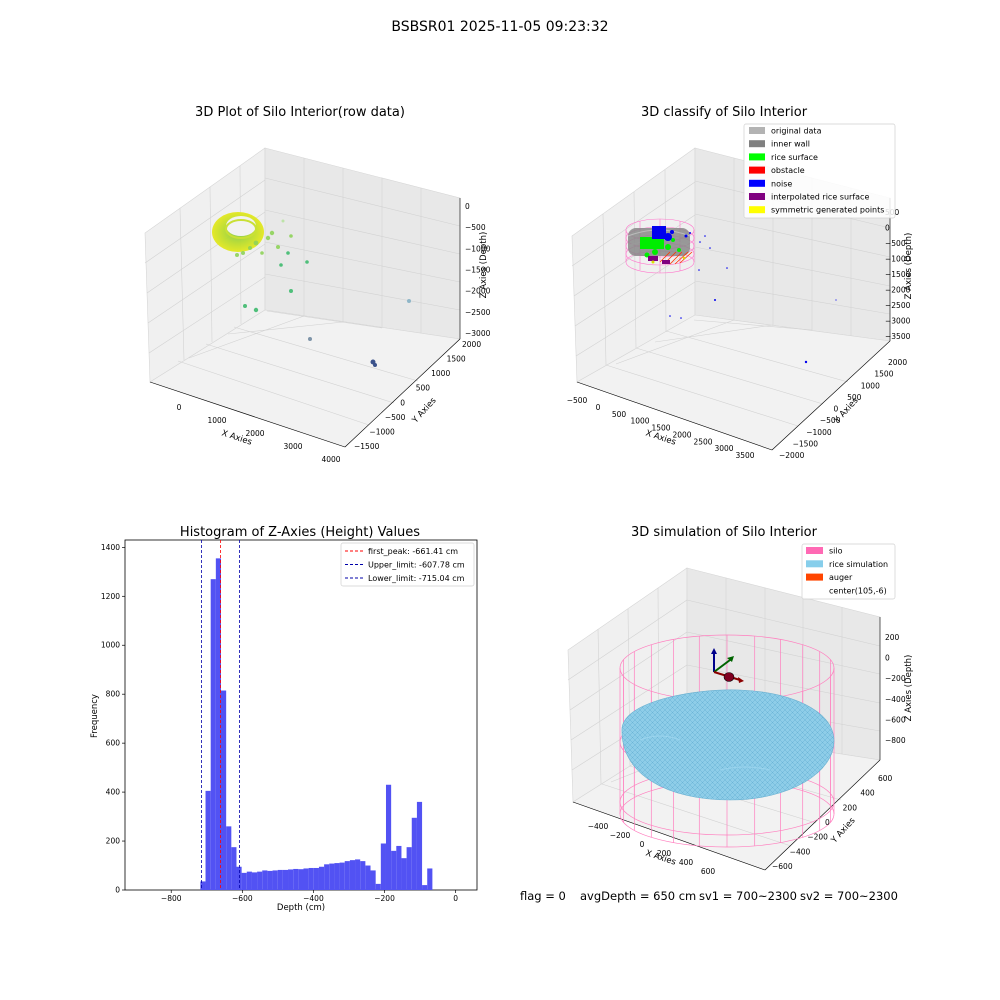  Describe the element at coordinates (830, 420) in the screenshot. I see `panel2-y-tick-label: −500` at that location.